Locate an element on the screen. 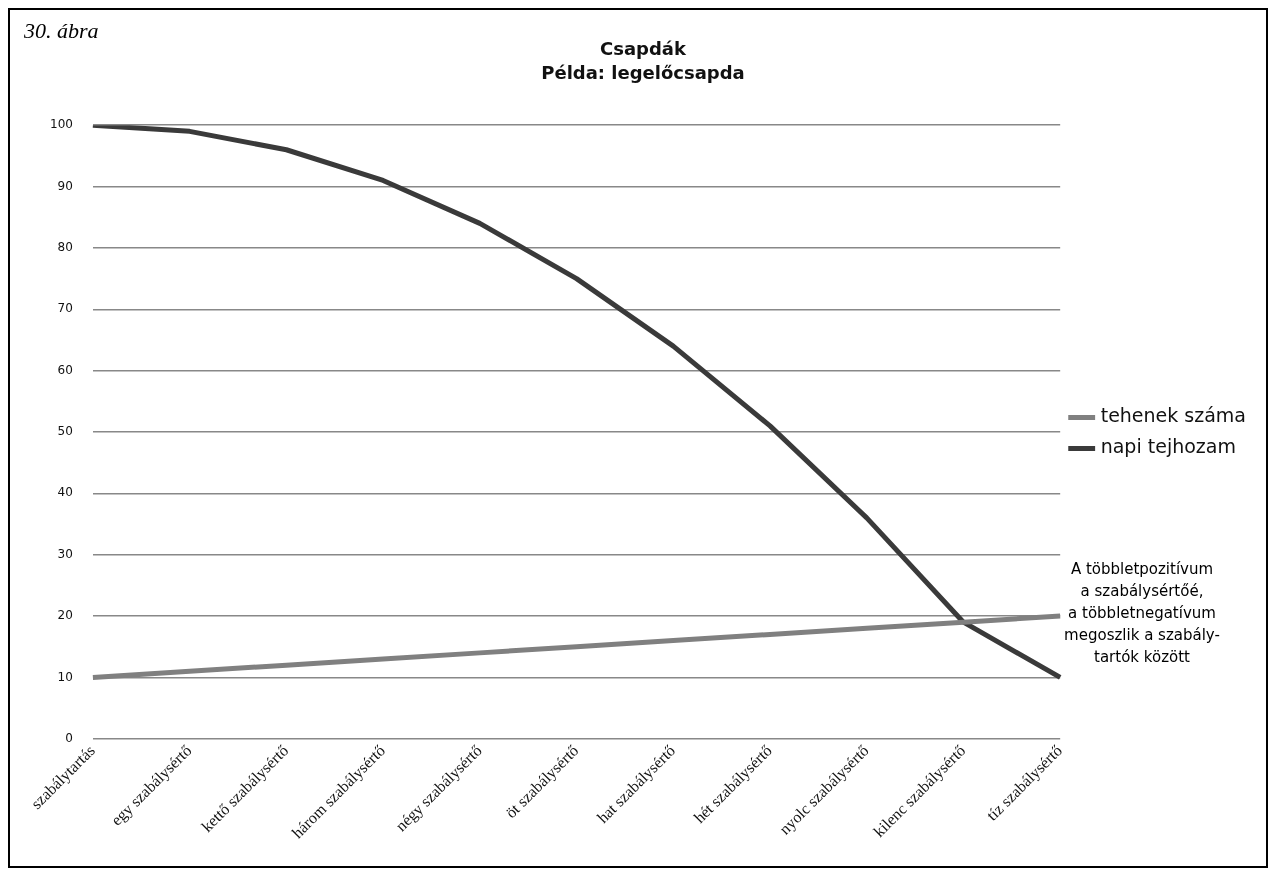  y-tick-label: 20 is located at coordinates (65, 615).